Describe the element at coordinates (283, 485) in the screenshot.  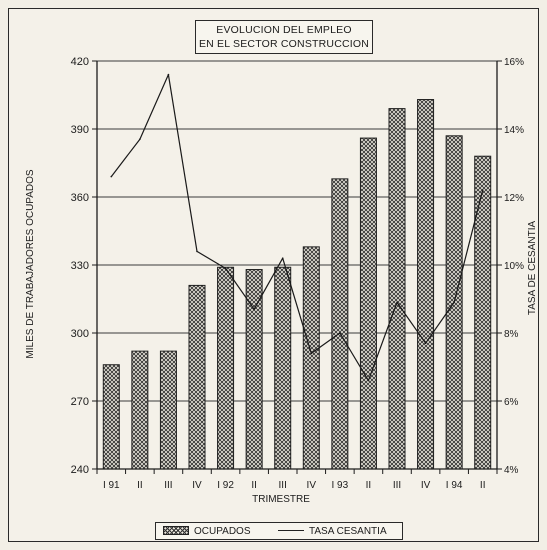
I see `x-tick-label-6: III` at that location.